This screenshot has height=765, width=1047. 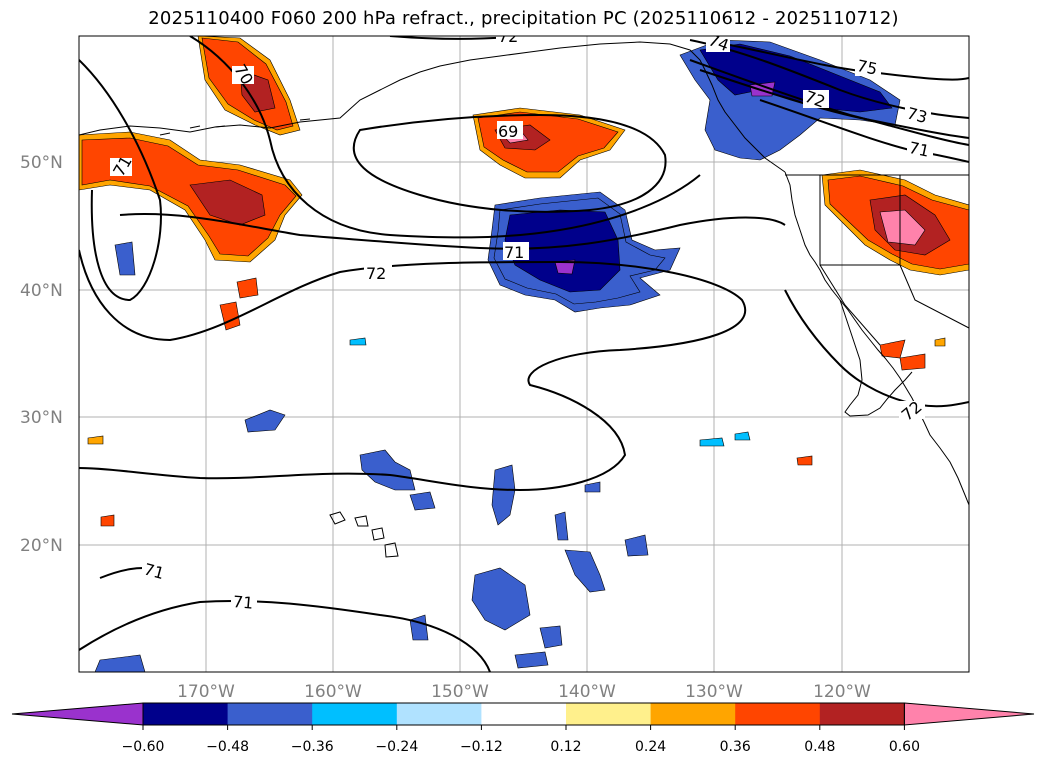 I want to click on us-west-coast, so click(x=876, y=338).